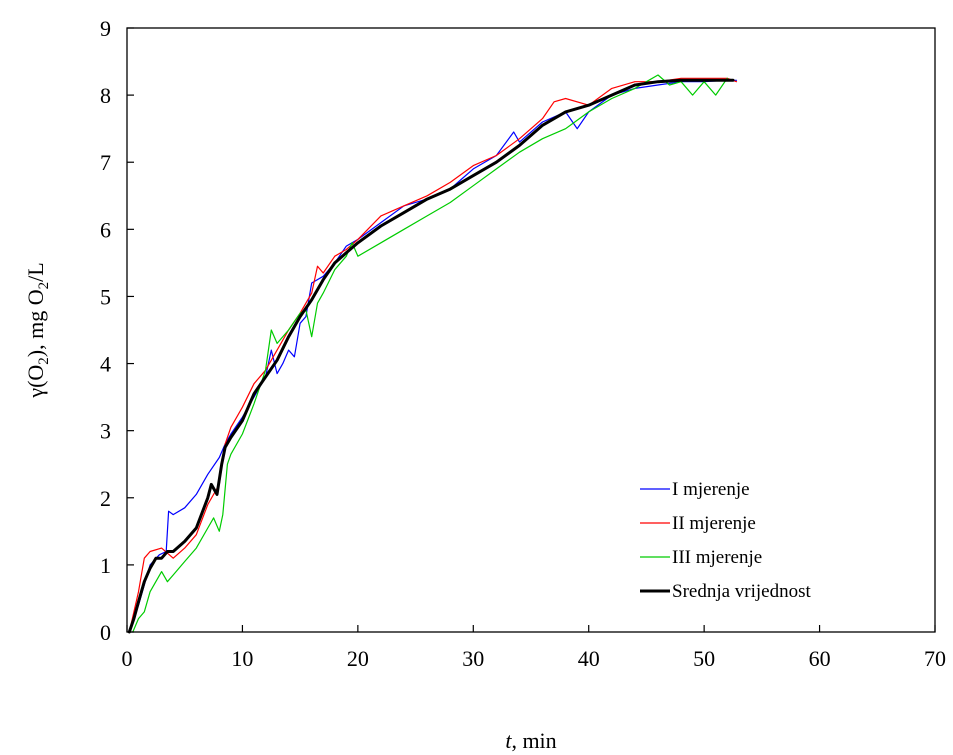 The width and height of the screenshot is (953, 755). Describe the element at coordinates (717, 557) in the screenshot. I see `legend-label: III mjerenje` at that location.